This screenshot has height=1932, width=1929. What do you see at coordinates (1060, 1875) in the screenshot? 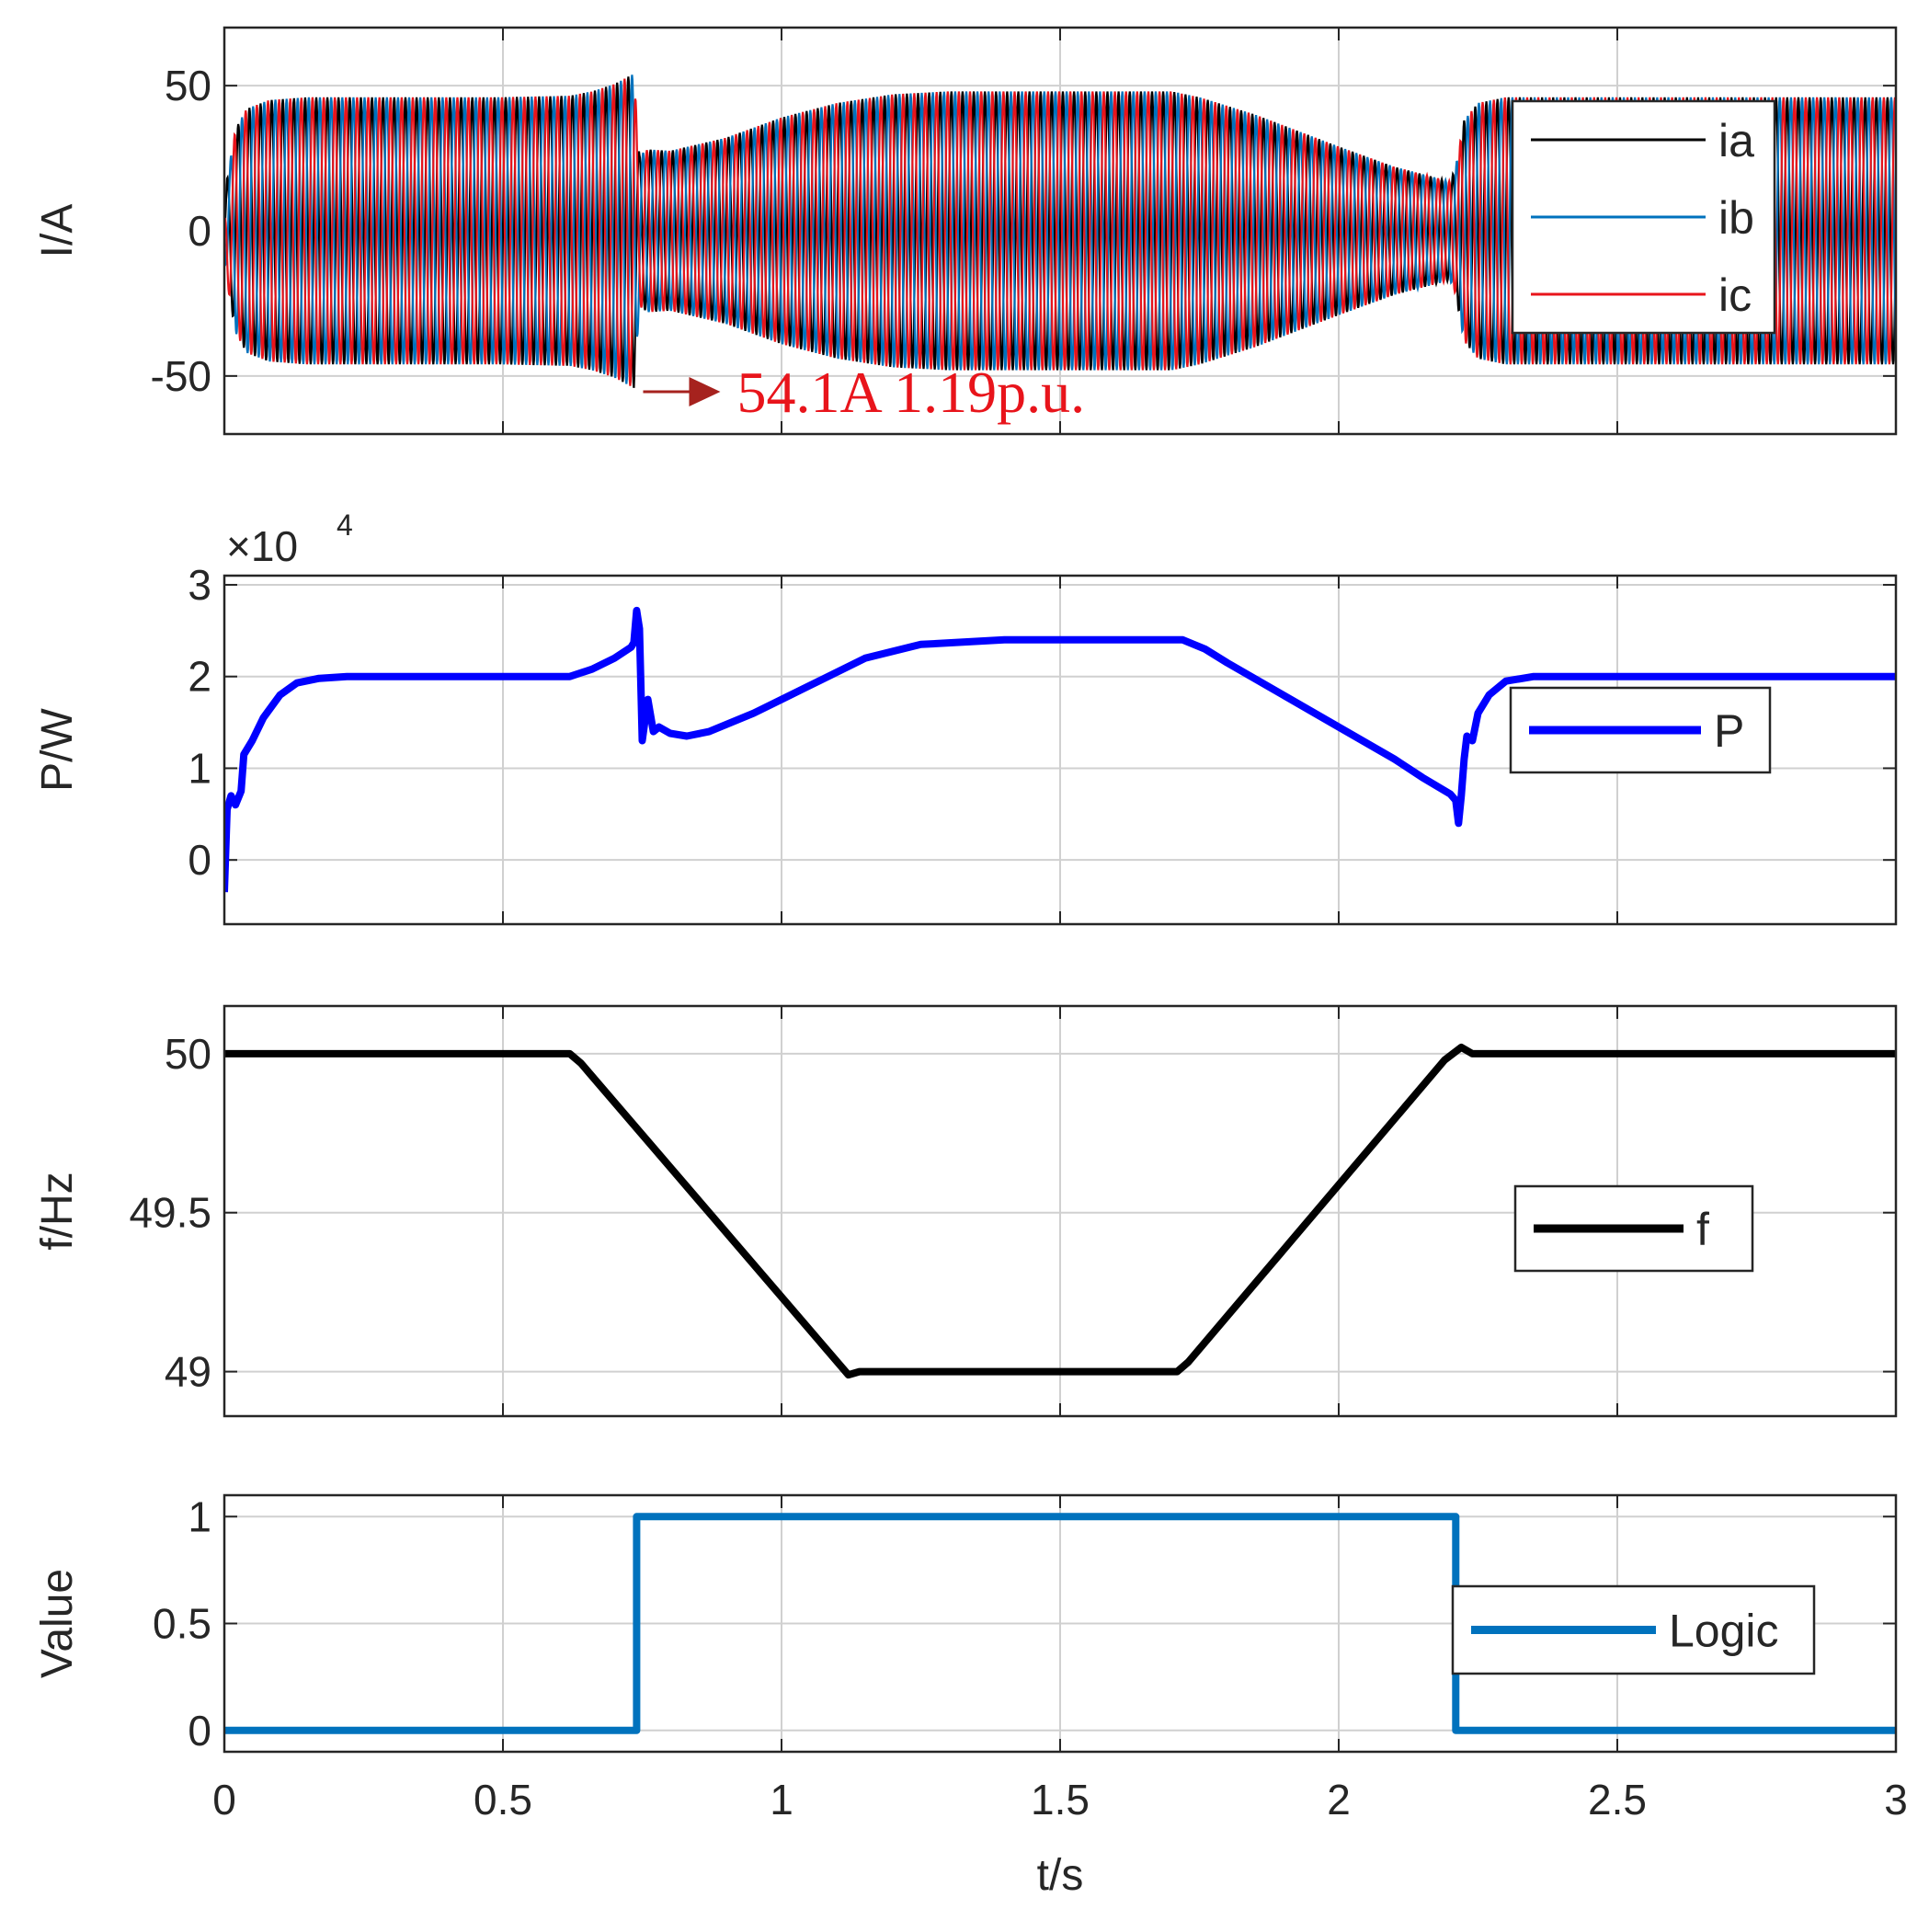
I see `x-axis-label: t/s` at bounding box center [1060, 1875].